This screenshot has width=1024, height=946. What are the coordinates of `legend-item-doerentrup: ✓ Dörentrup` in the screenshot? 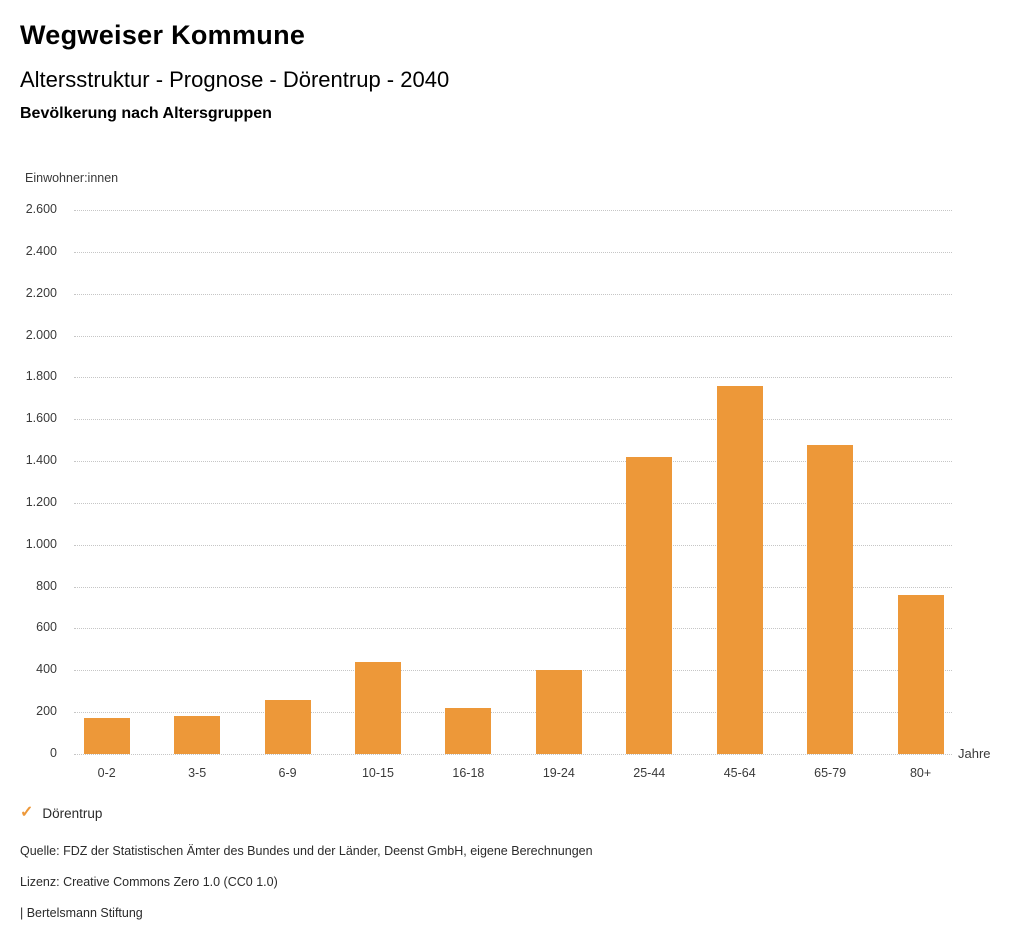 It's located at (61, 813).